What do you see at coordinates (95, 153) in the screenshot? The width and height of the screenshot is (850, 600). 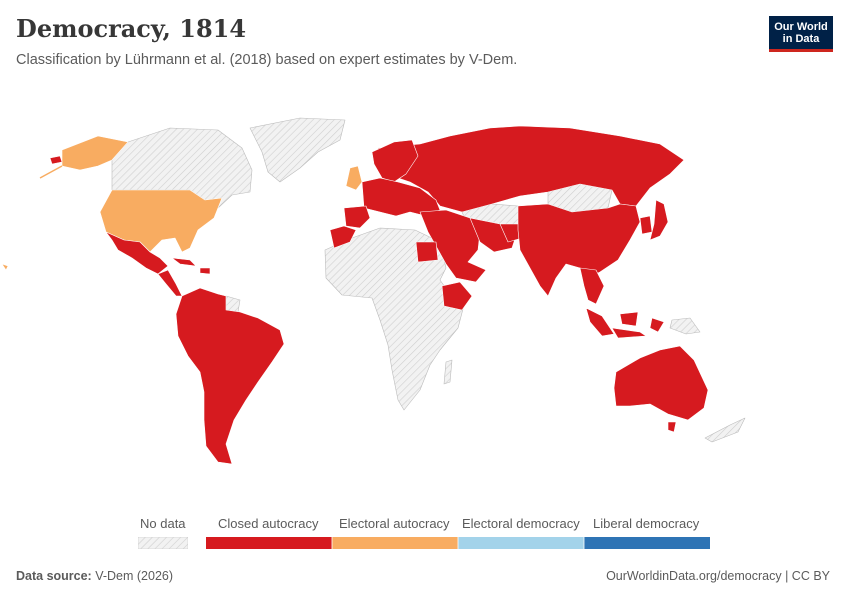 I see `region-alaska` at bounding box center [95, 153].